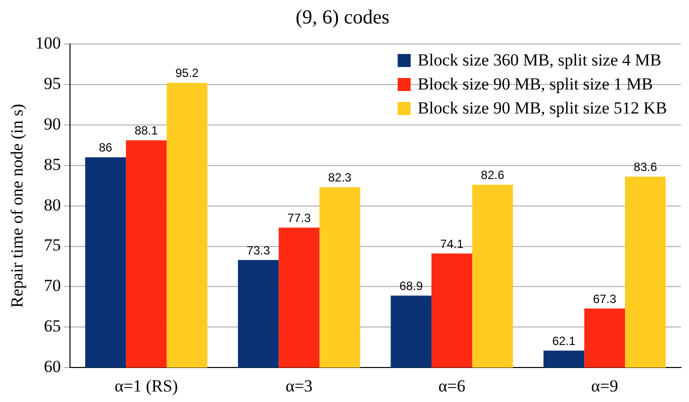 The height and width of the screenshot is (402, 689). What do you see at coordinates (52, 204) in the screenshot?
I see `y-tick-label: 80` at bounding box center [52, 204].